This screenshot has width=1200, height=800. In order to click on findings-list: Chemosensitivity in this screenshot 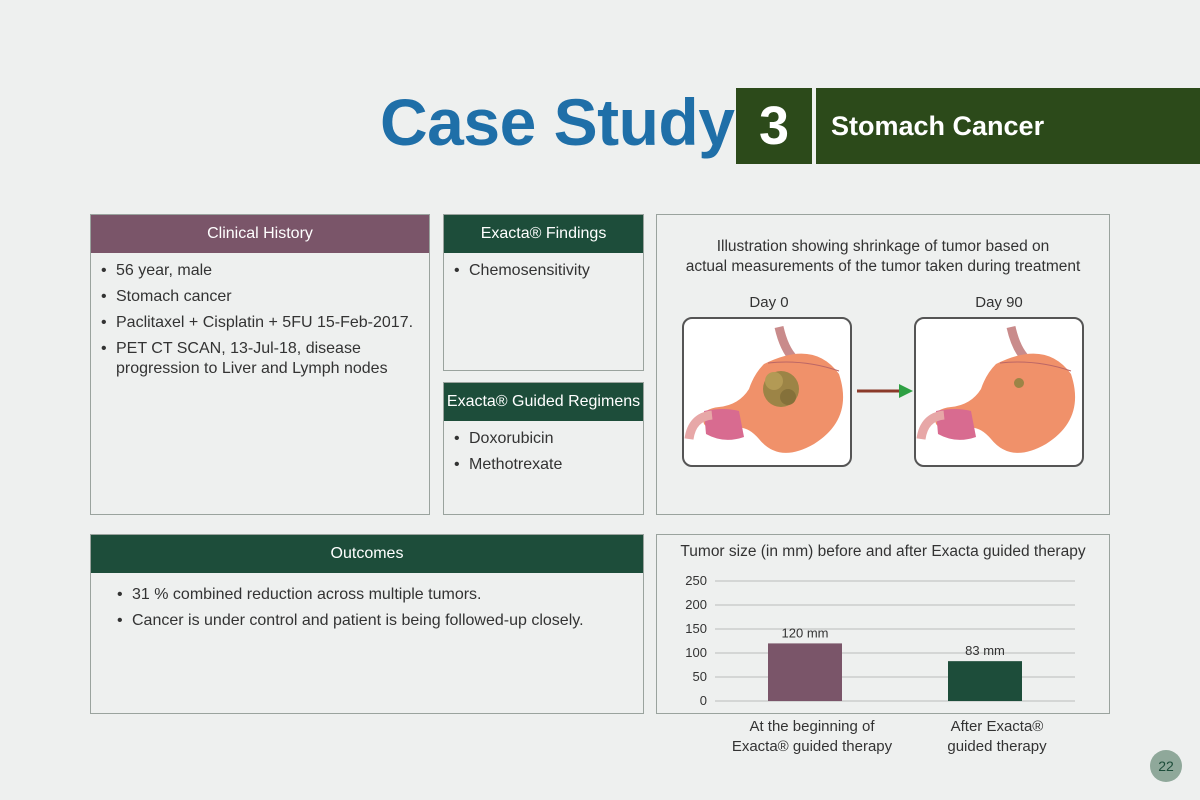, I will do `click(543, 267)`.